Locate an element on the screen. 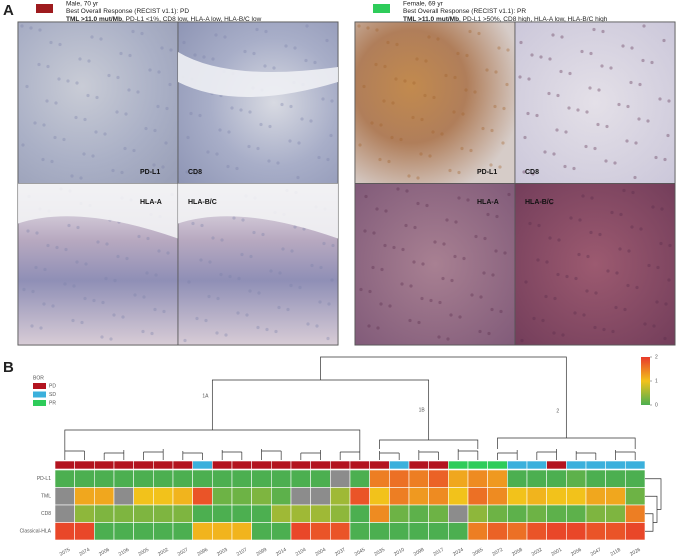 The width and height of the screenshot is (677, 558). row-dendrogram is located at coordinates (653, 505).